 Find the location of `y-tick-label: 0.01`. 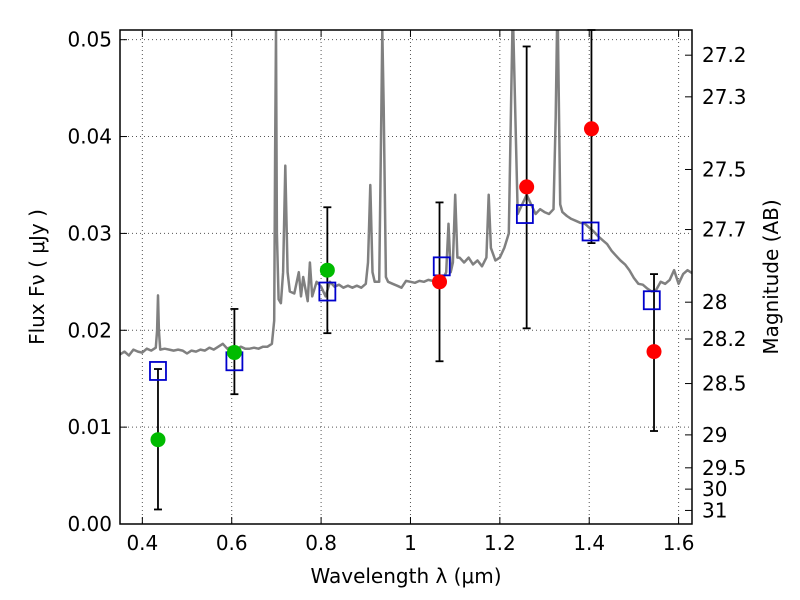

y-tick-label: 0.01 is located at coordinates (89, 427).